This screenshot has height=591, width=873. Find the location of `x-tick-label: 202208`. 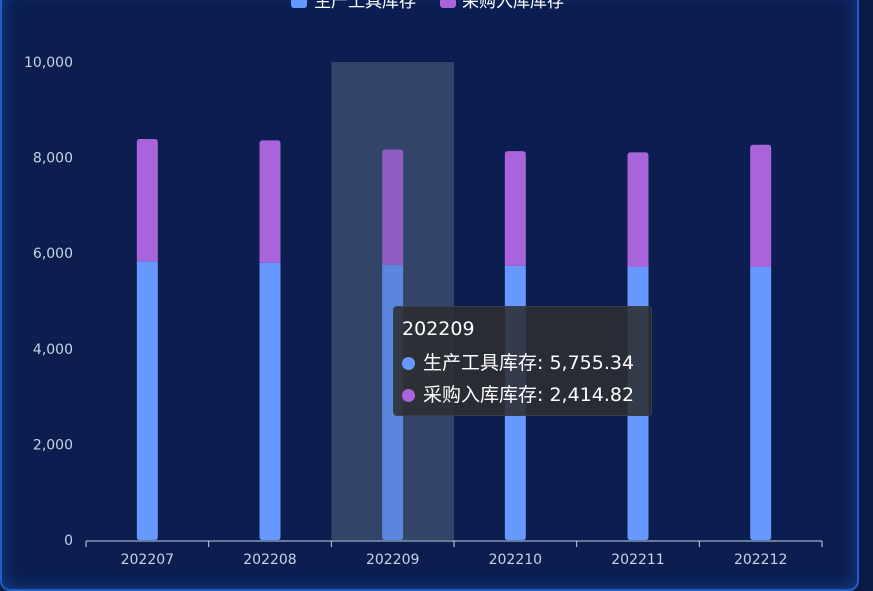

x-tick-label: 202208 is located at coordinates (269, 560).